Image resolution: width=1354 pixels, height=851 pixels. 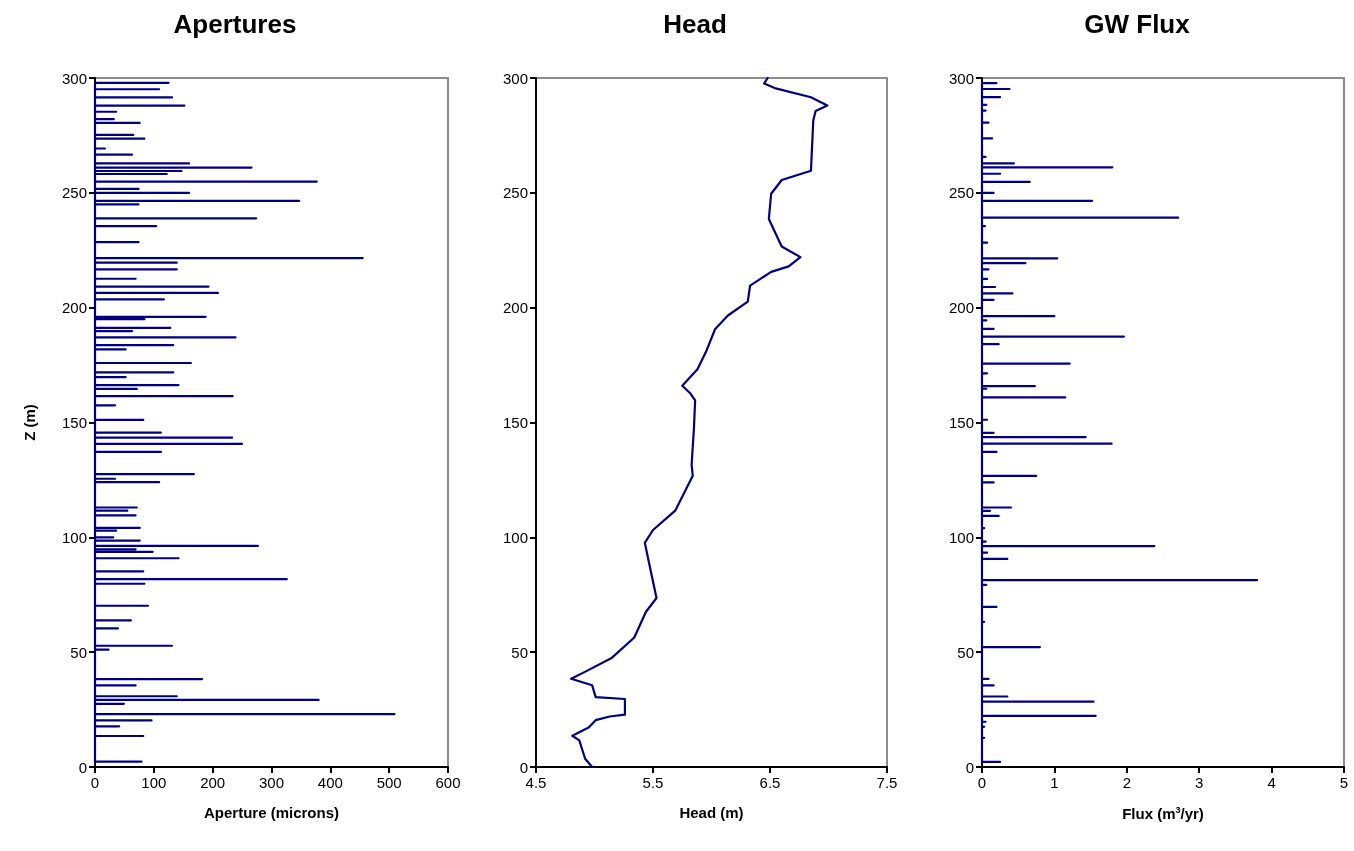 What do you see at coordinates (653, 782) in the screenshot?
I see `x-tick-label: 5.5` at bounding box center [653, 782].